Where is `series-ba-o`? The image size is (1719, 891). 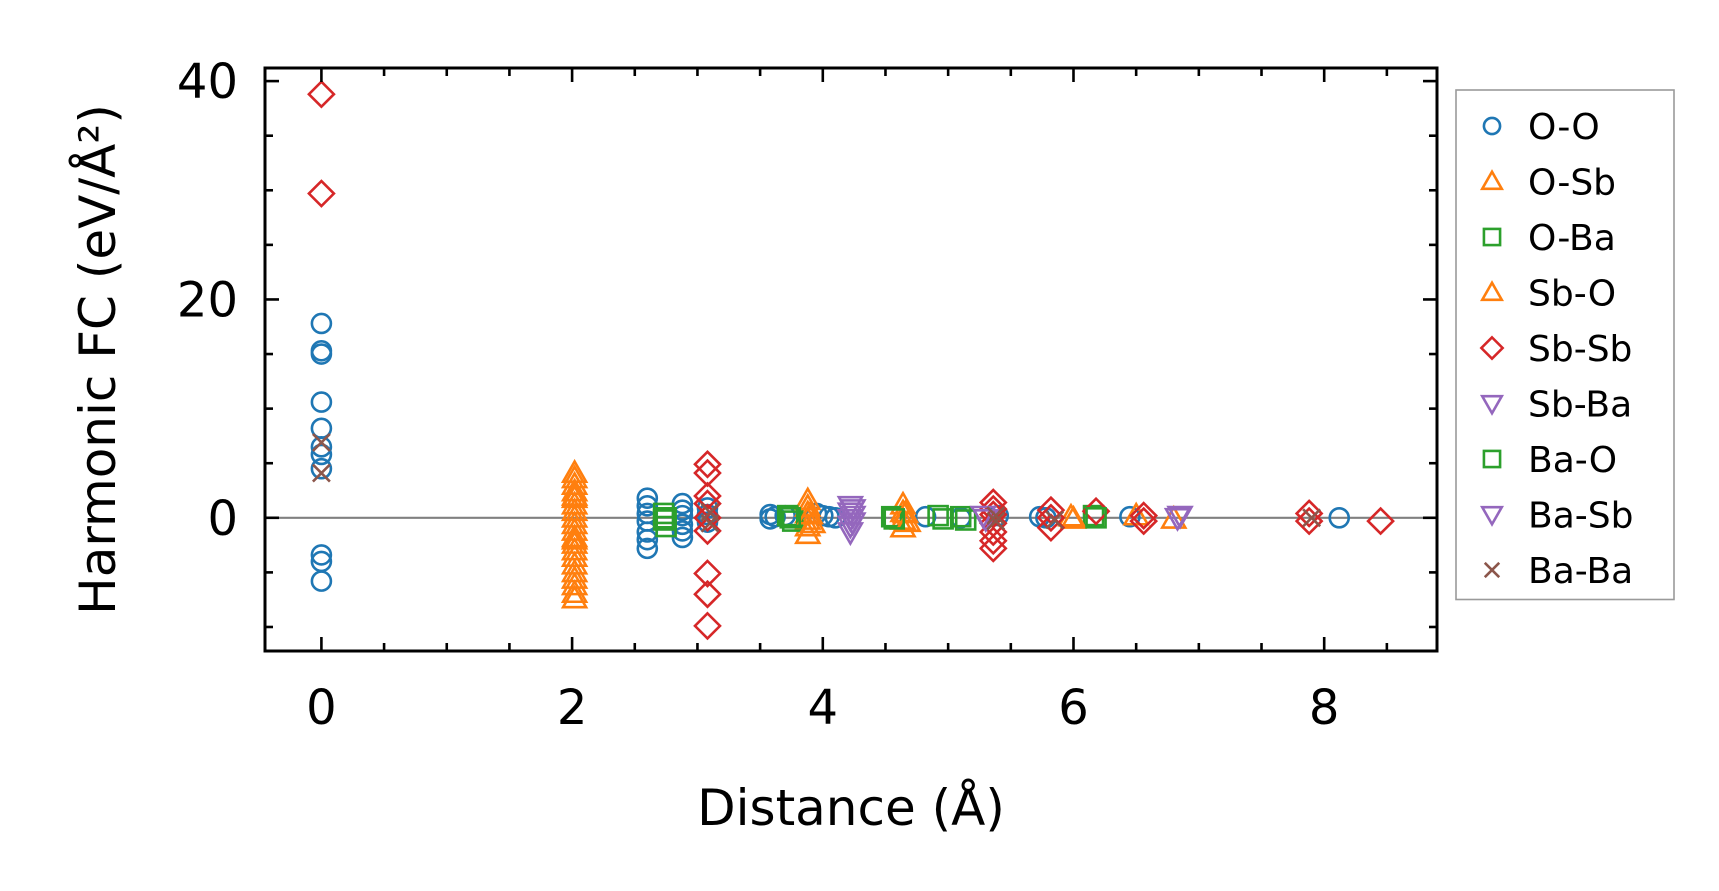 series-ba-o is located at coordinates (881, 519).